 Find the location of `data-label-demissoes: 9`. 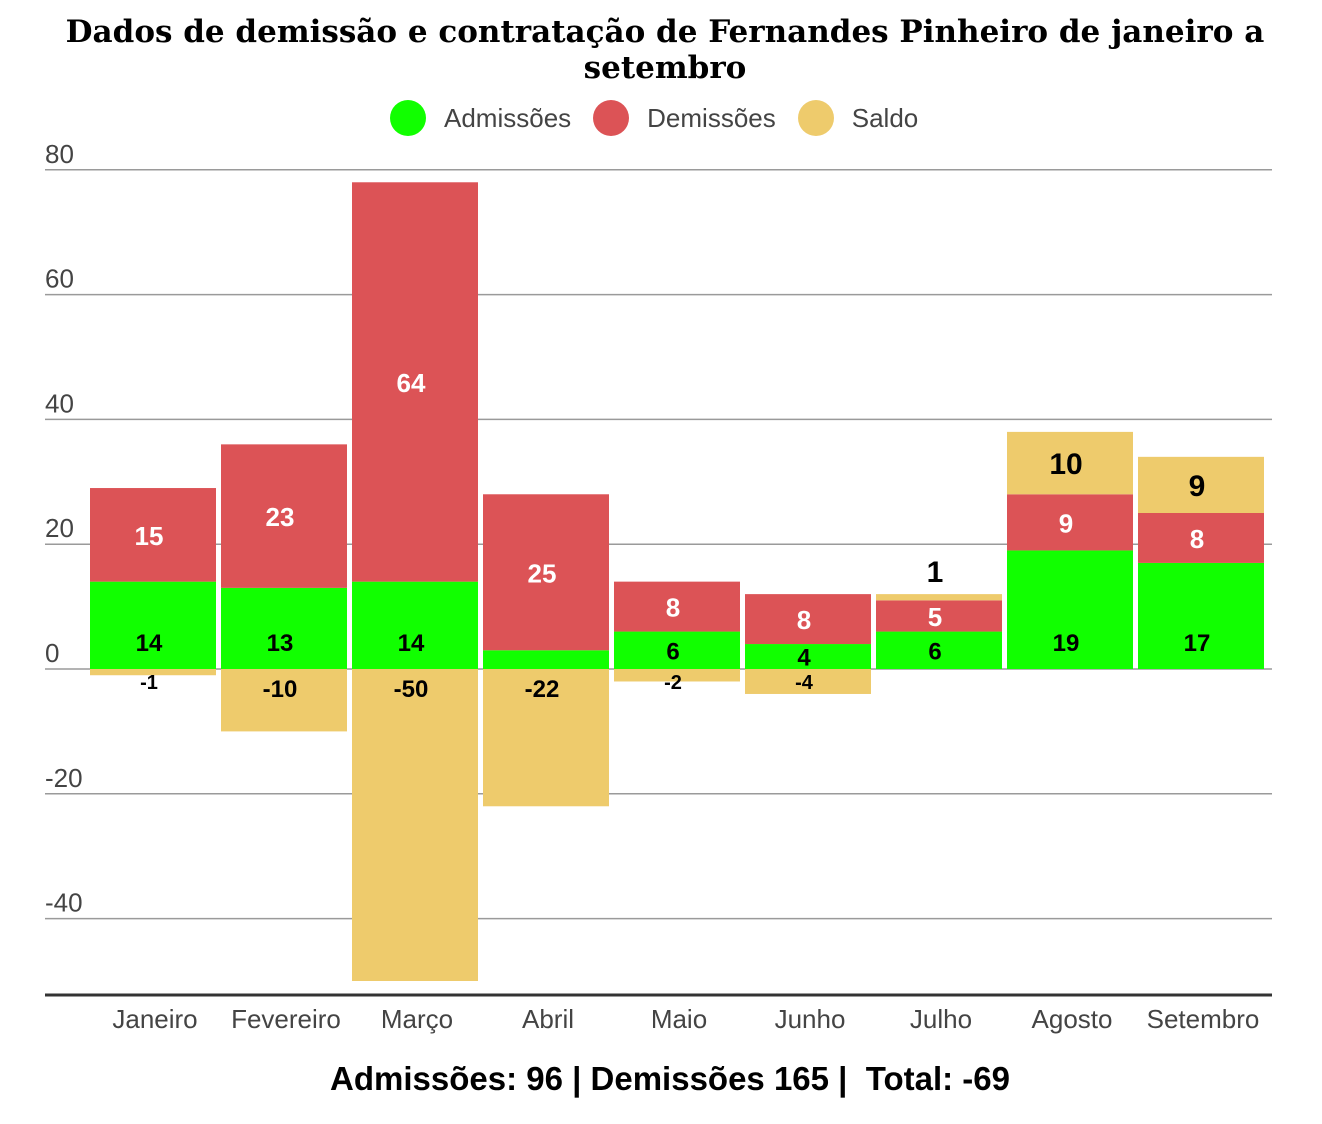

data-label-demissoes: 9 is located at coordinates (1066, 523).